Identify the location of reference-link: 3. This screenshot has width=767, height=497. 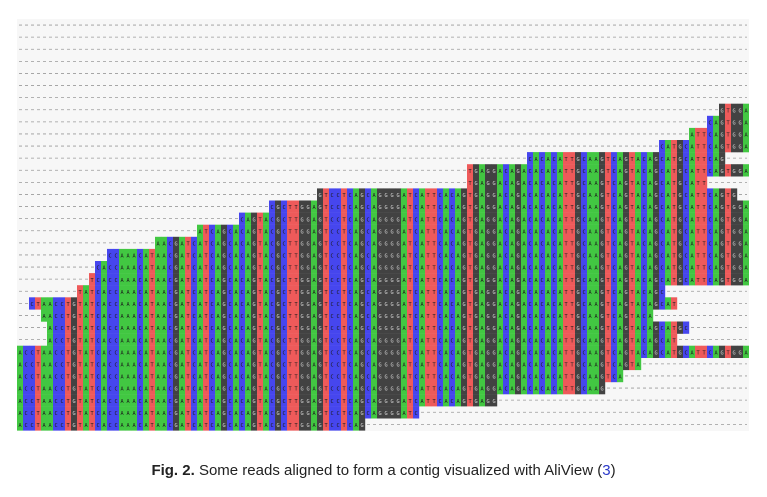
(606, 470).